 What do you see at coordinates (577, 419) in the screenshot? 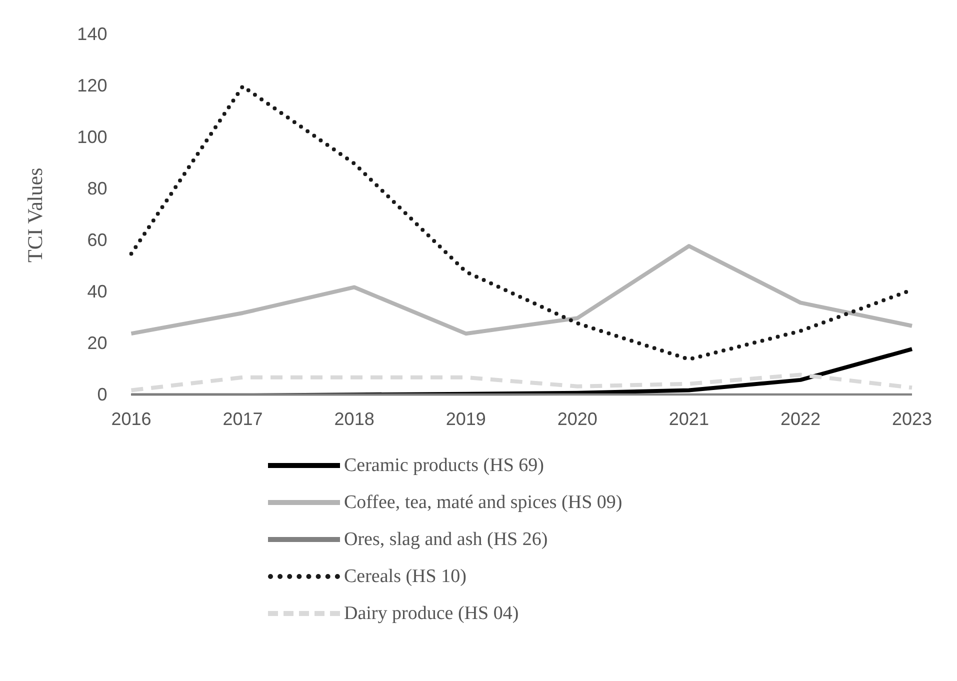
I see `x-tick-label: 2020` at bounding box center [577, 419].